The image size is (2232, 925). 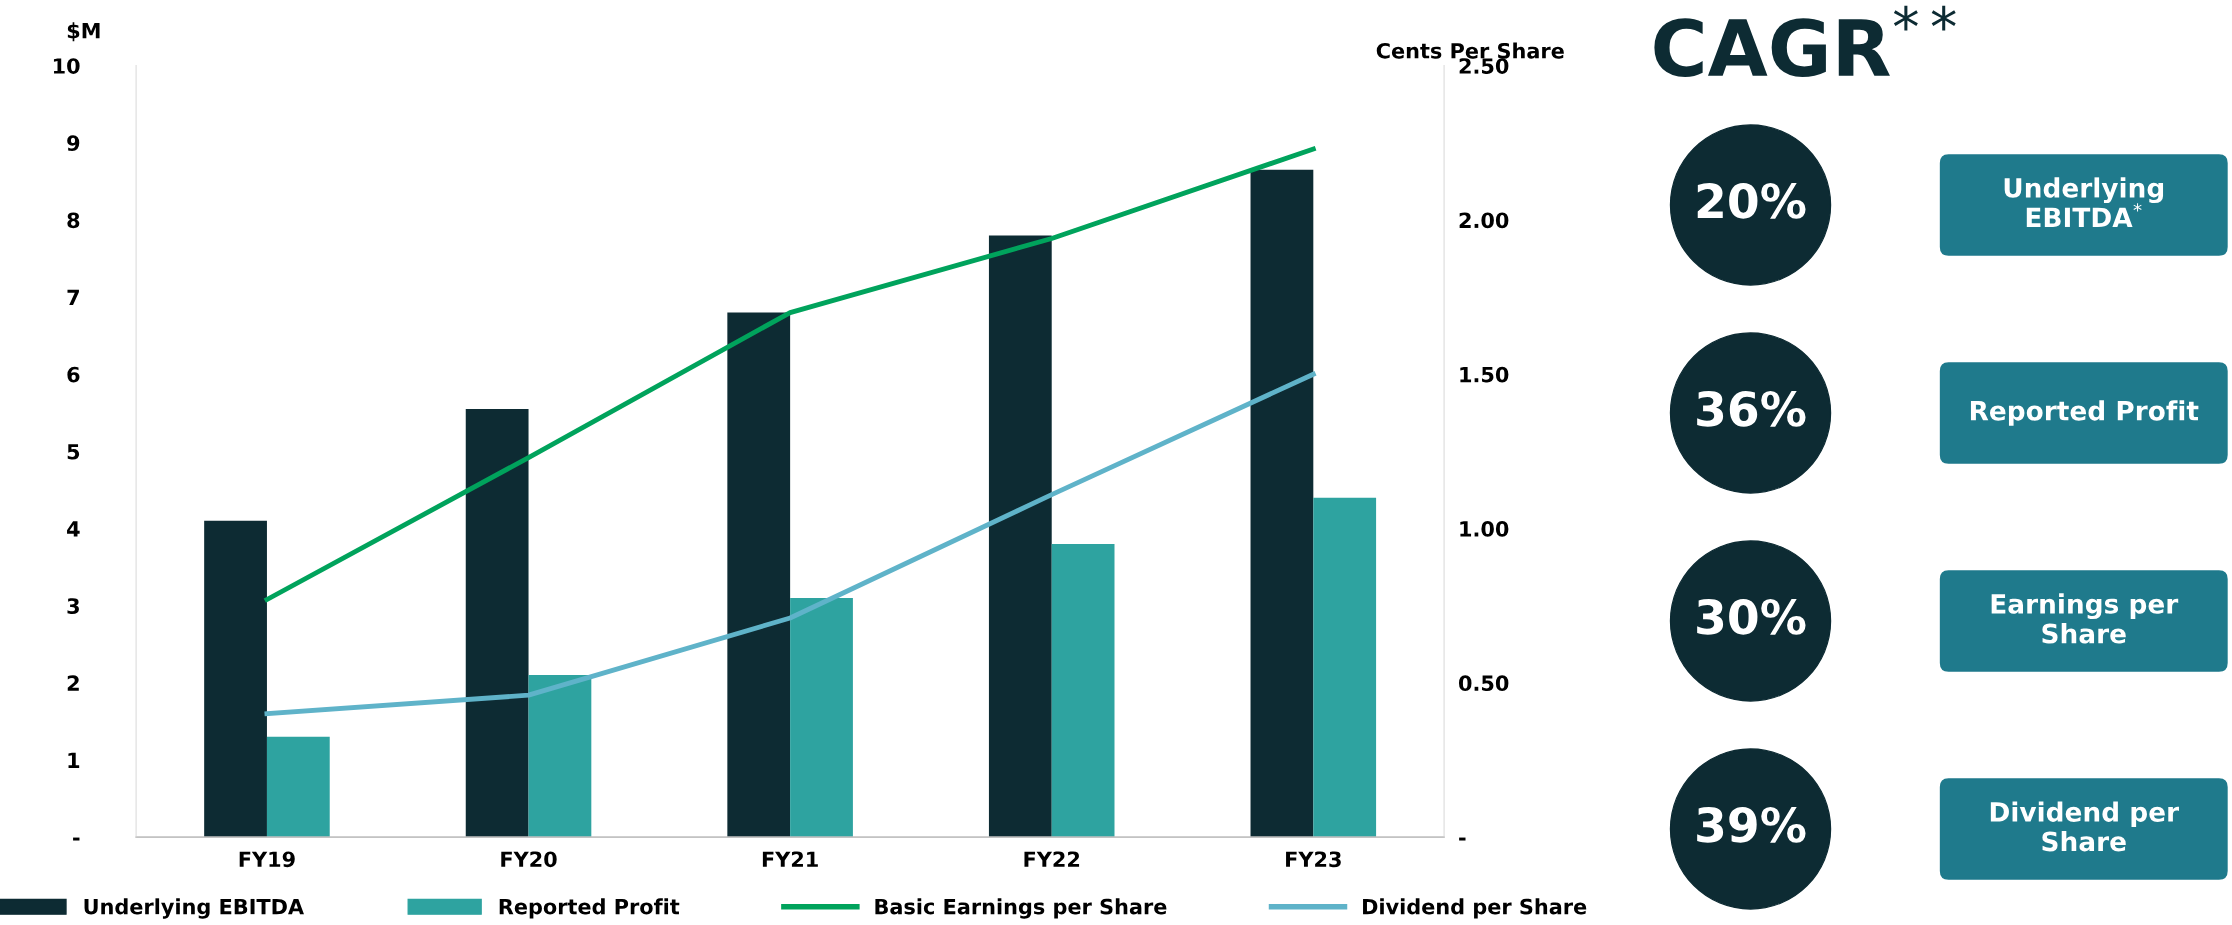 I want to click on legend-label: Dividend per Share, so click(x=1475, y=908).